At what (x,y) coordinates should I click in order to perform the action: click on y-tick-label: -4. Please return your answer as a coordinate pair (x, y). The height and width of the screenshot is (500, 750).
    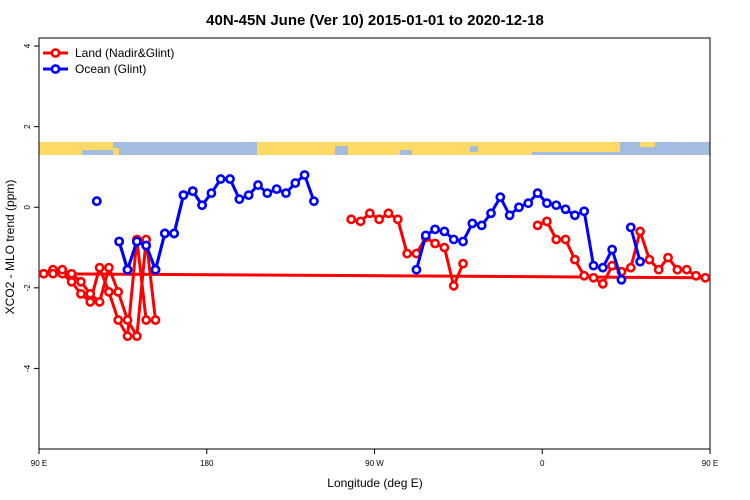
    Looking at the image, I should click on (27, 368).